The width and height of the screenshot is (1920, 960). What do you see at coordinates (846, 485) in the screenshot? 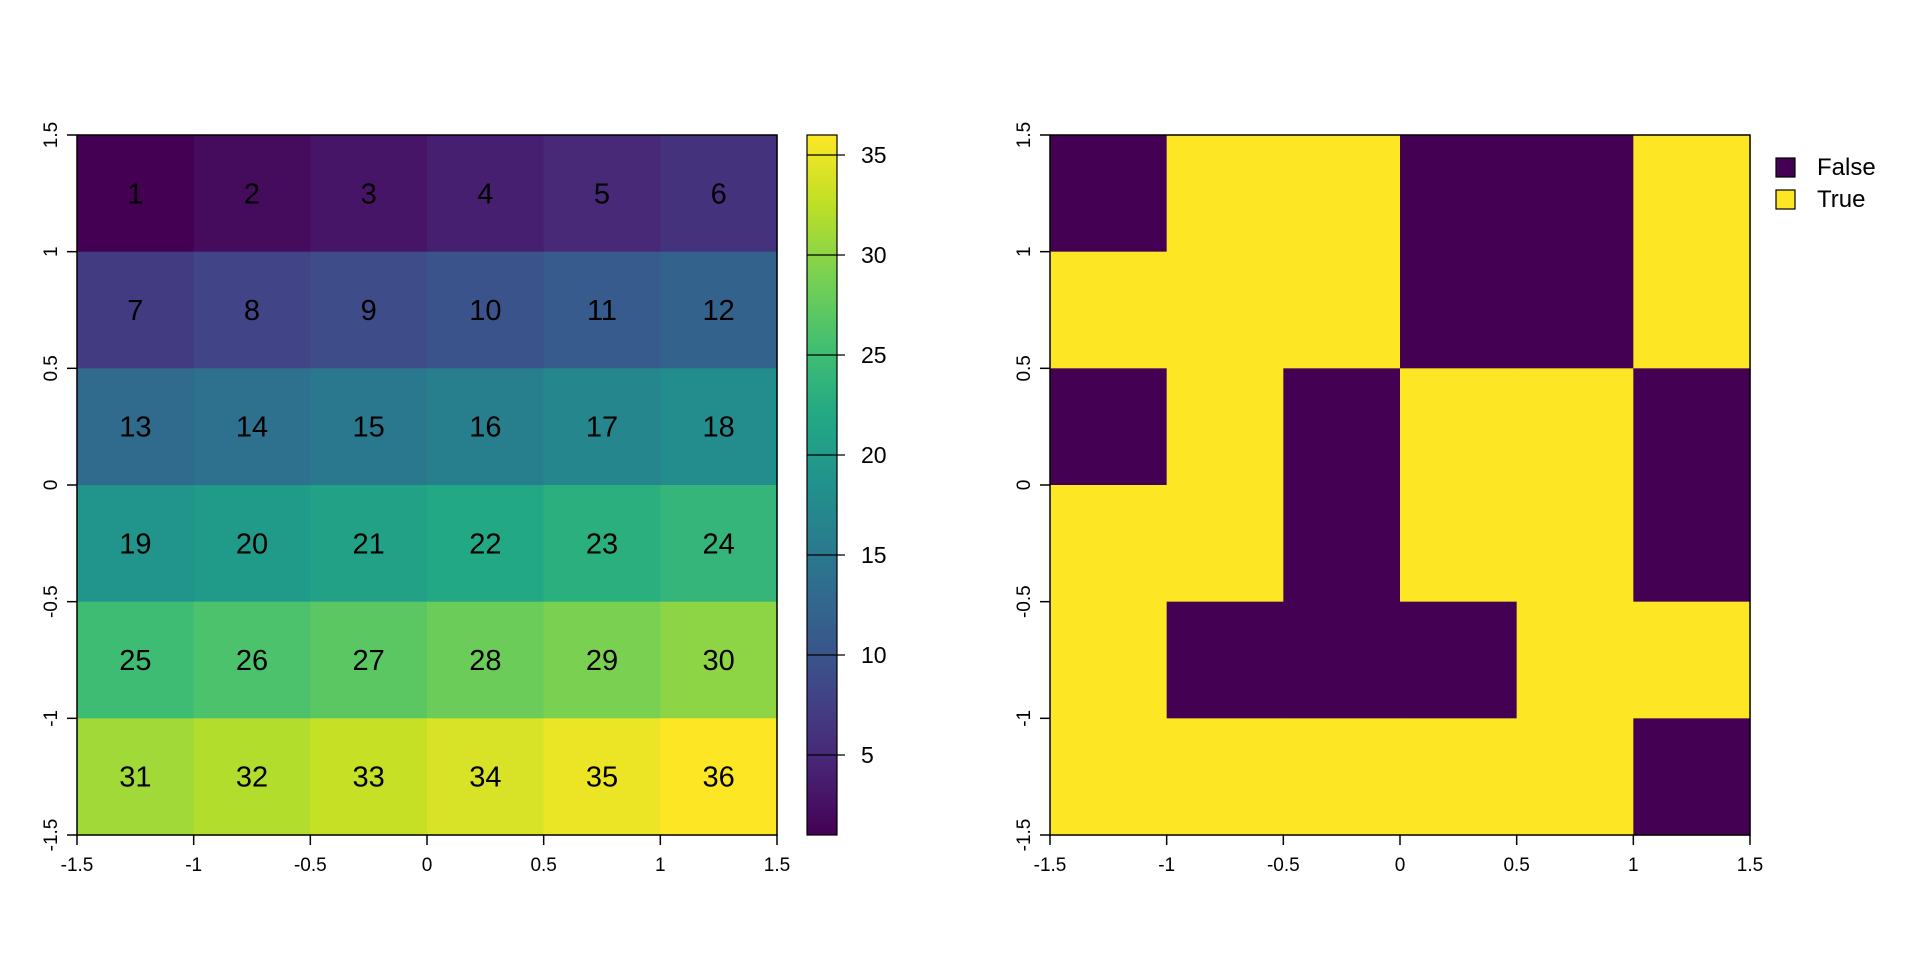
I see `left-colorbar: 5 10 15 20 25 30 35` at bounding box center [846, 485].